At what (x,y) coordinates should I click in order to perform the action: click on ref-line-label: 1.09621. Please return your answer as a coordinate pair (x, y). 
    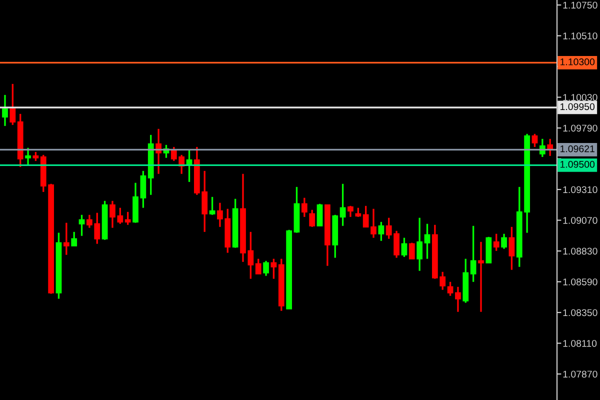
    Looking at the image, I should click on (577, 148).